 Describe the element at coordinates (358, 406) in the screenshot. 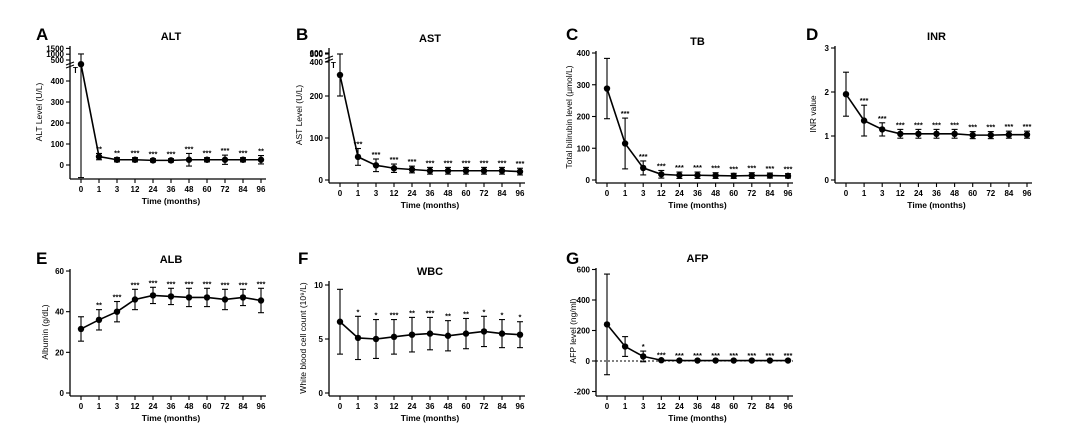

I see `x-tick-label: 1` at that location.